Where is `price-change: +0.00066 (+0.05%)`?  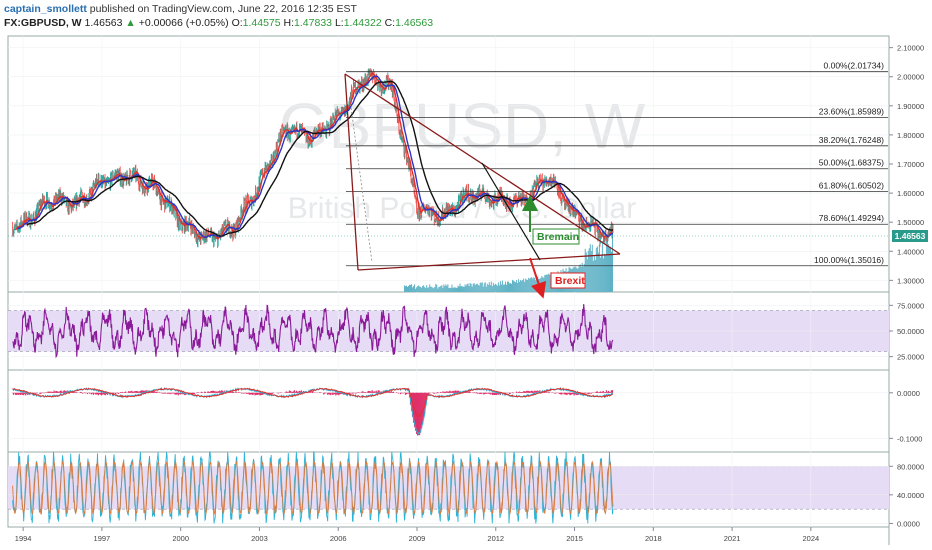
price-change: +0.00066 (+0.05%) is located at coordinates (183, 23).